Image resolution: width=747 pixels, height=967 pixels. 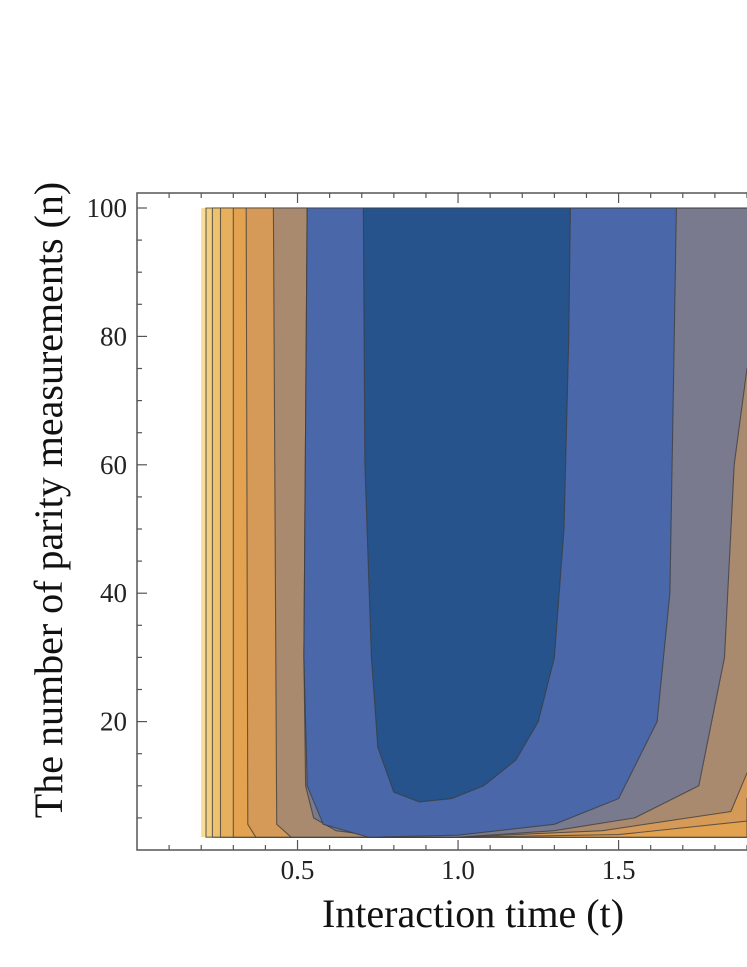 What do you see at coordinates (113, 465) in the screenshot?
I see `y-tick-label: 60` at bounding box center [113, 465].